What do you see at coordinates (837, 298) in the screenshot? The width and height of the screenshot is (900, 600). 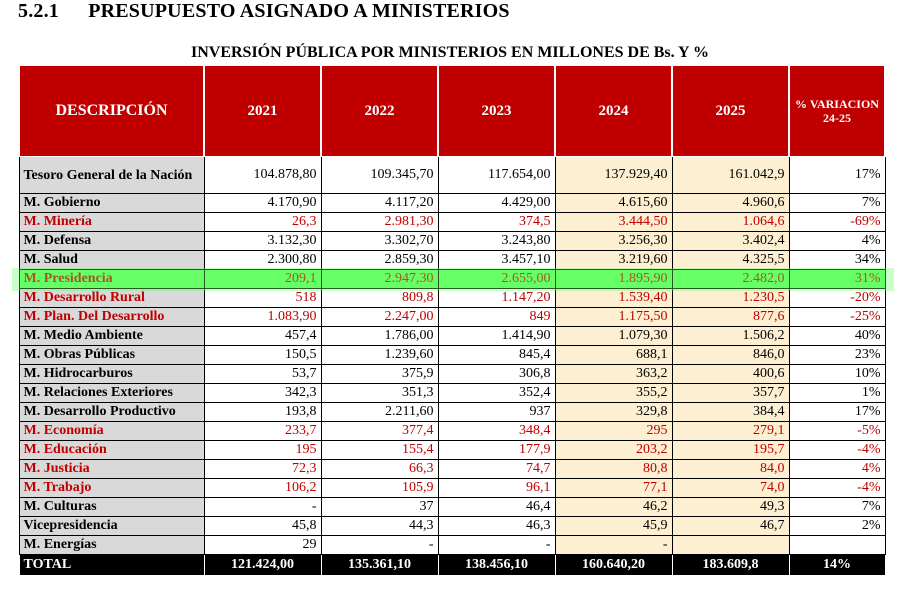 I see `row-variacion: -20%` at bounding box center [837, 298].